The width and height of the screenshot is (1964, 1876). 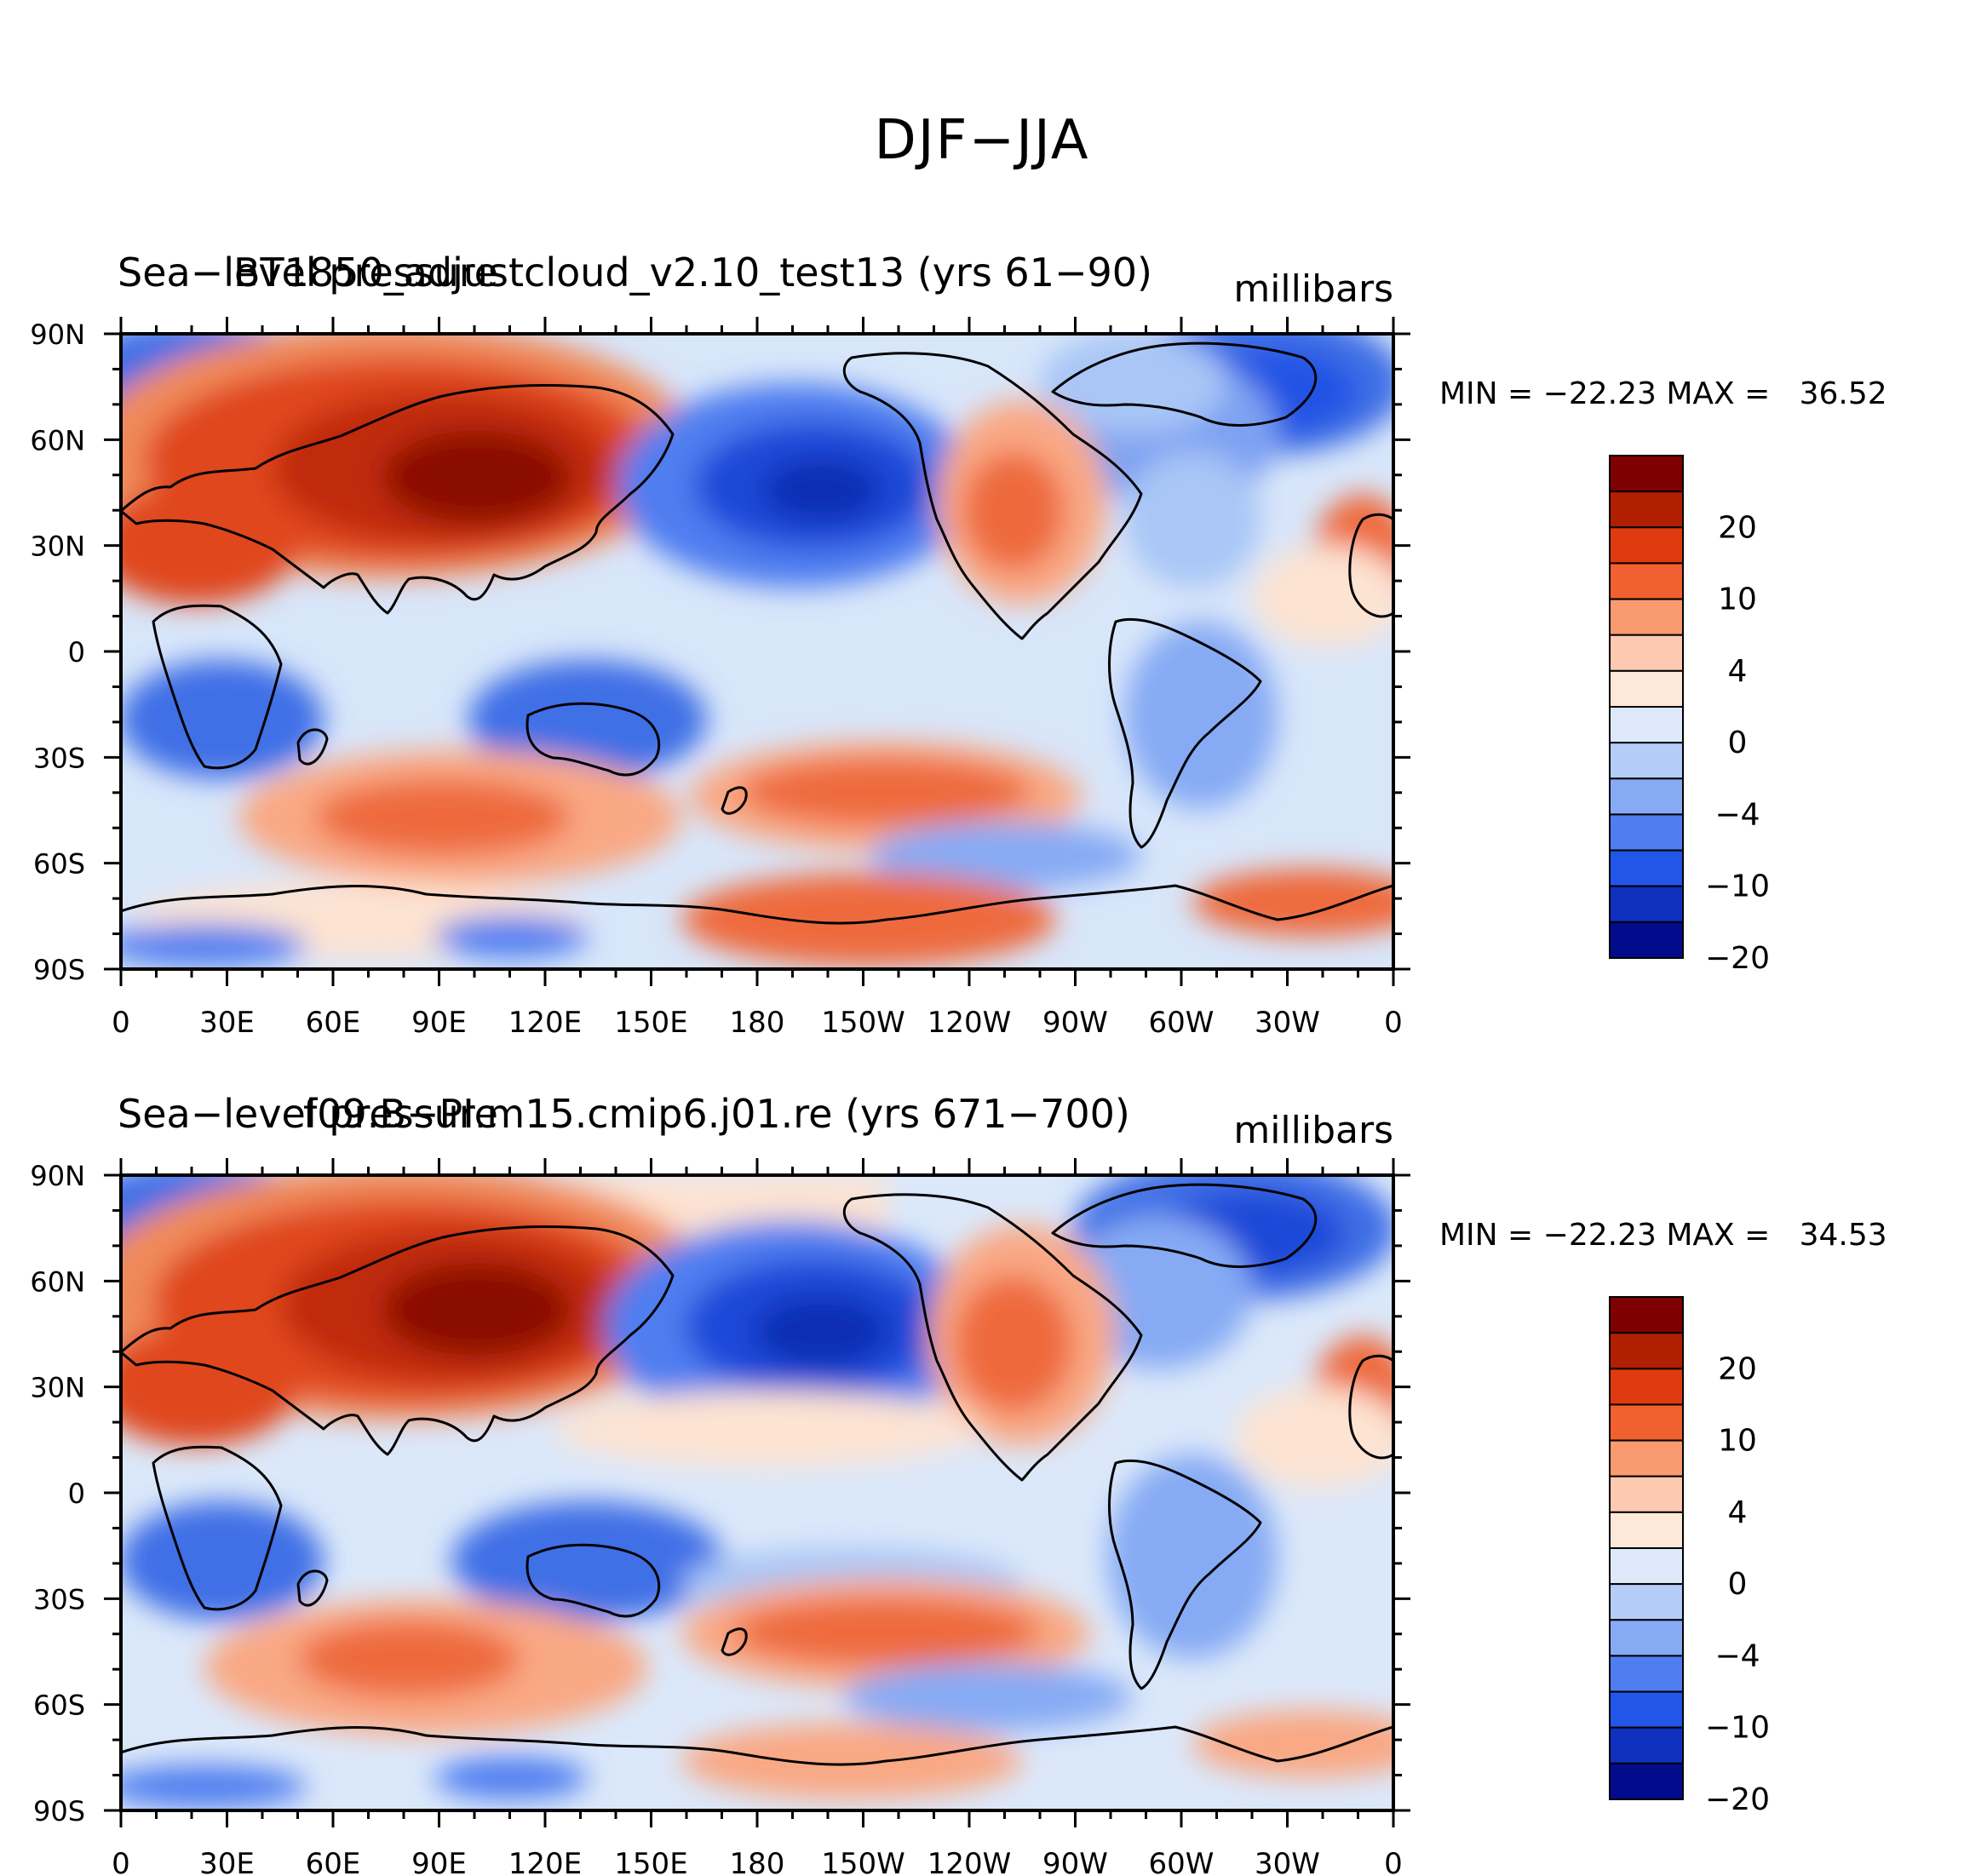 I want to click on colorbar-label: 0, so click(x=1738, y=743).